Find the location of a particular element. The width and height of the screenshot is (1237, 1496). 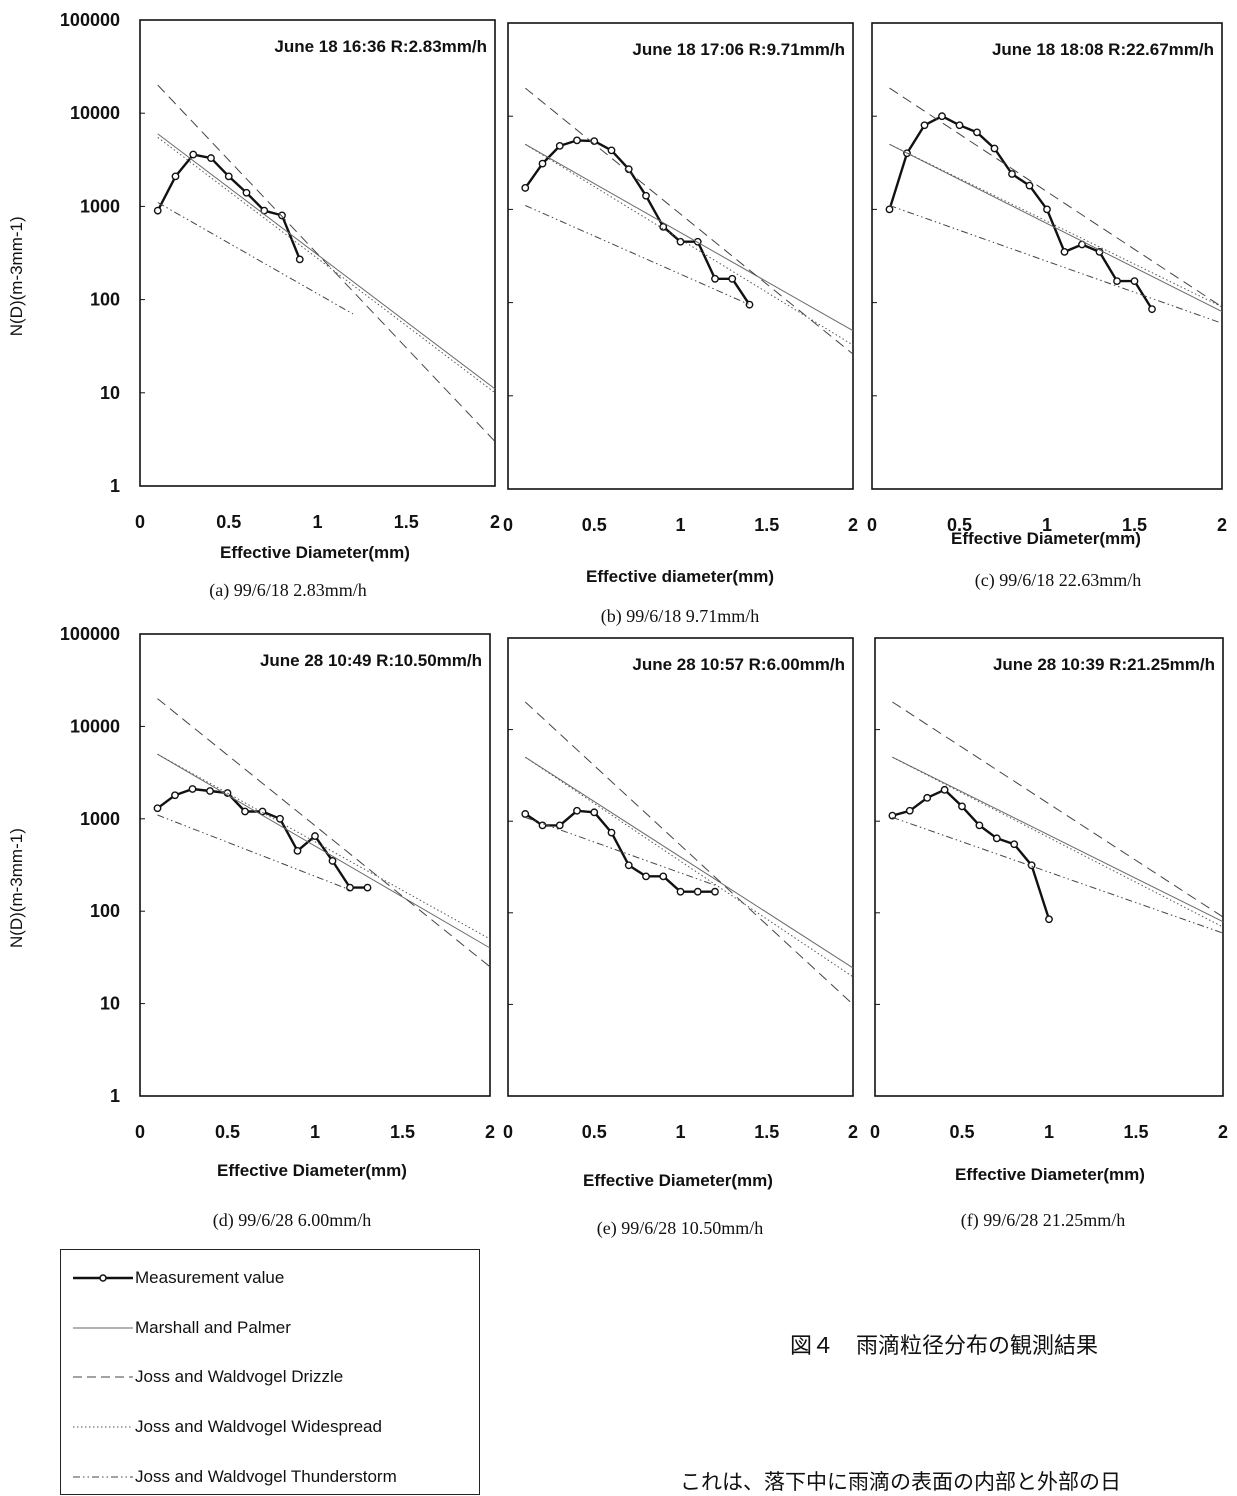

series-line-joss-and-waldvogel-widespread-c is located at coordinates (1056, 225).